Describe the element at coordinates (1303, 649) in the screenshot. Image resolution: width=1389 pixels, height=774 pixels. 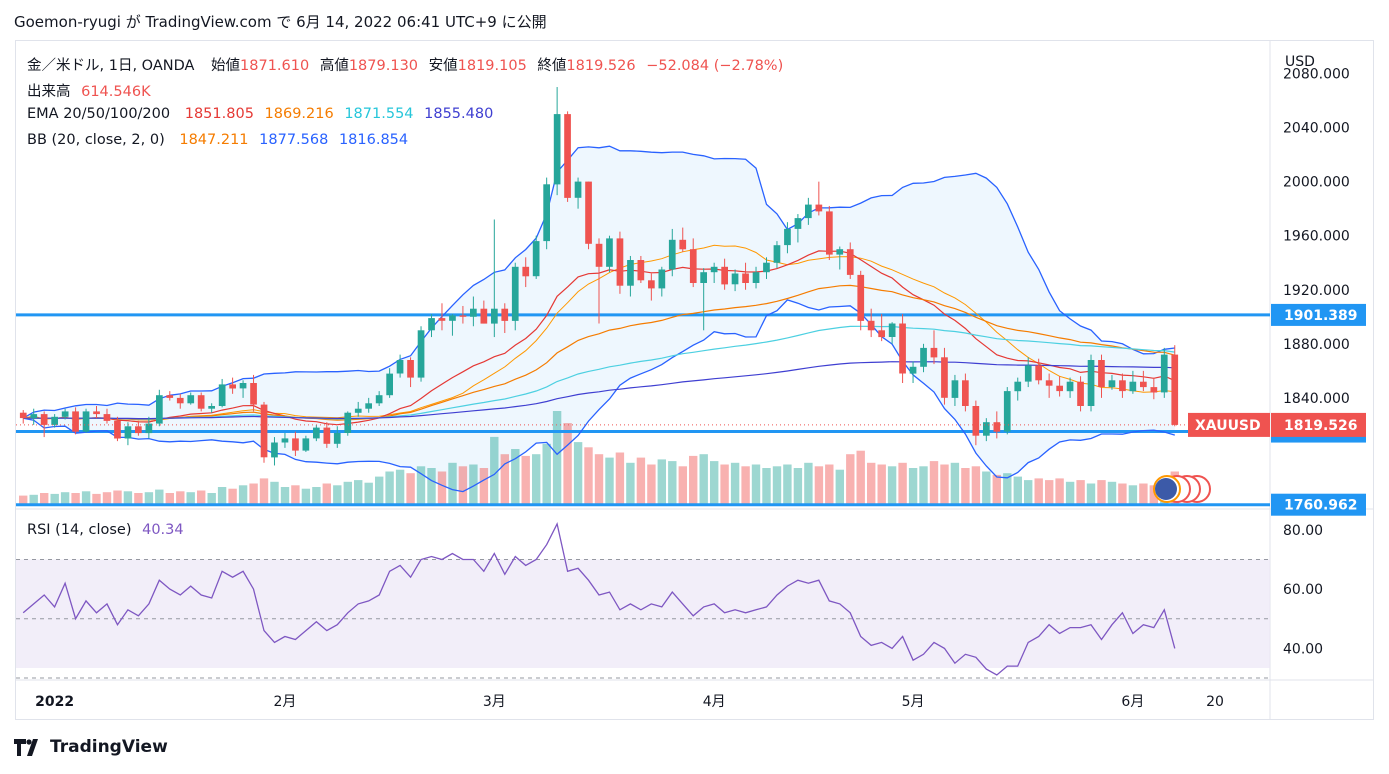
I see `rsi-tick-label: 40.00` at that location.